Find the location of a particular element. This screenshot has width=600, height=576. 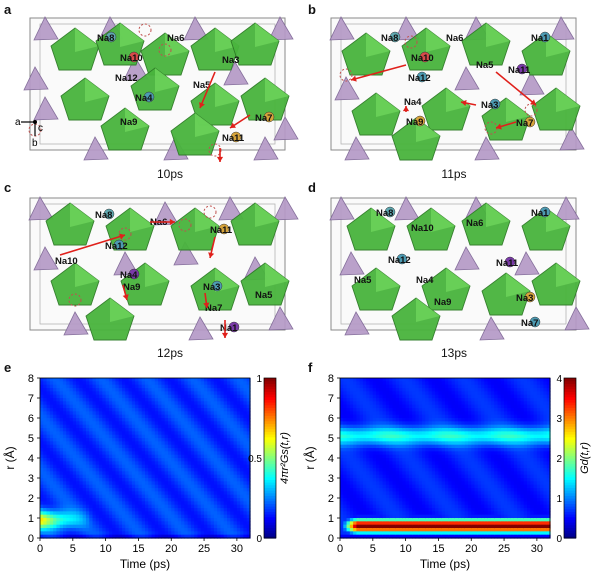

colorbar-segment is located at coordinates (270, 444).